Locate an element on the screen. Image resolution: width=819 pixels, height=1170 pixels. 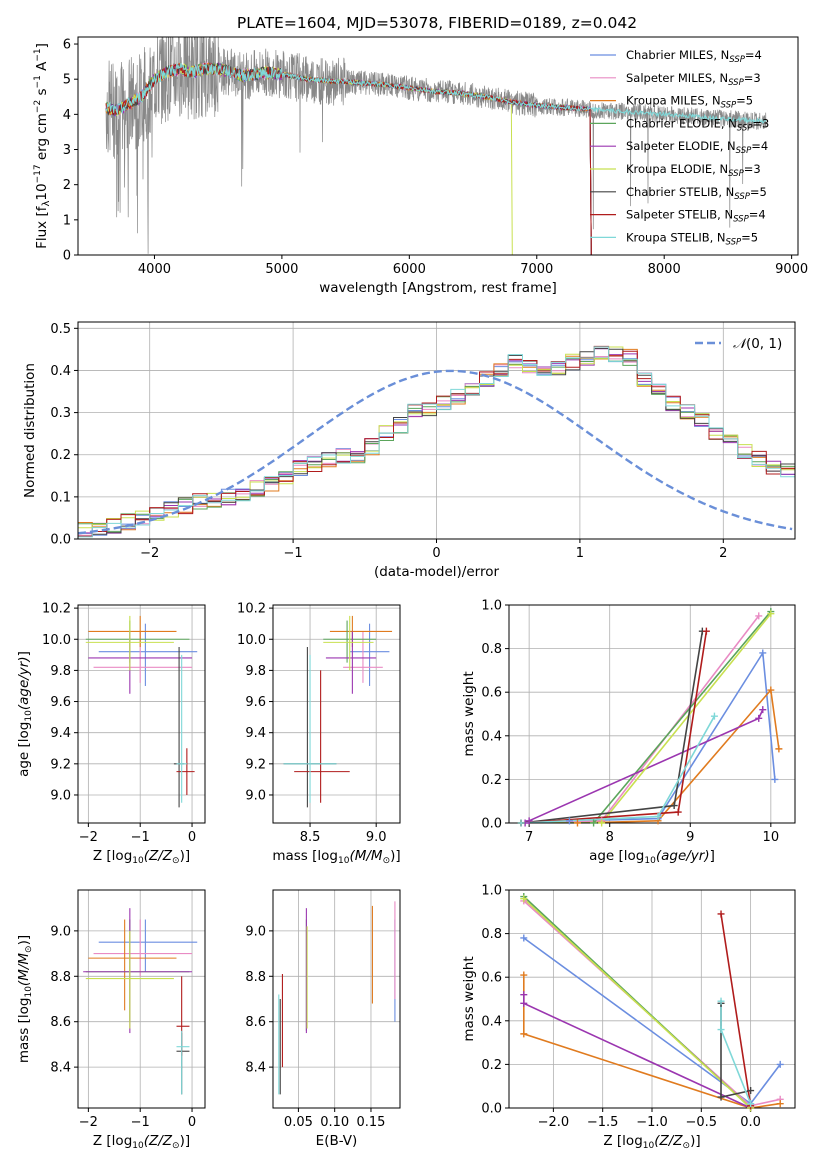
ticks-age_vs_mass: 8.5 9.0 9.0 9.2 9.4 9.6 9.8 10.0 10.2 is located at coordinates (311, 723).